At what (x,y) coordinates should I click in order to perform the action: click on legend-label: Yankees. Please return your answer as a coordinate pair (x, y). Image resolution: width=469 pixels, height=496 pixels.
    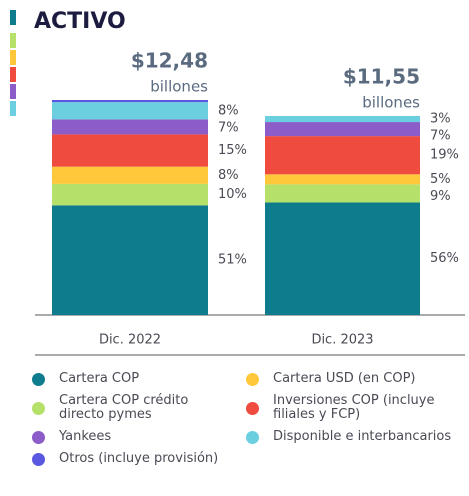
    Looking at the image, I should click on (85, 436).